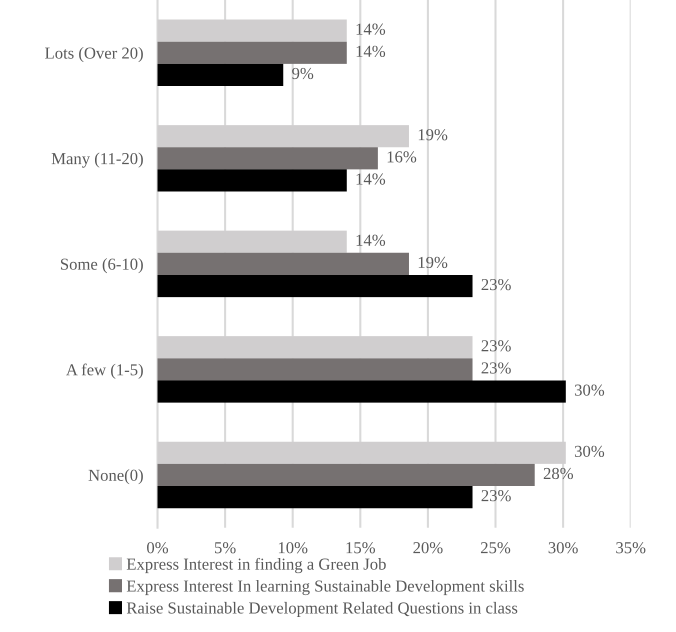 The height and width of the screenshot is (632, 676). Describe the element at coordinates (402, 157) in the screenshot. I see `data-label: 16%` at that location.